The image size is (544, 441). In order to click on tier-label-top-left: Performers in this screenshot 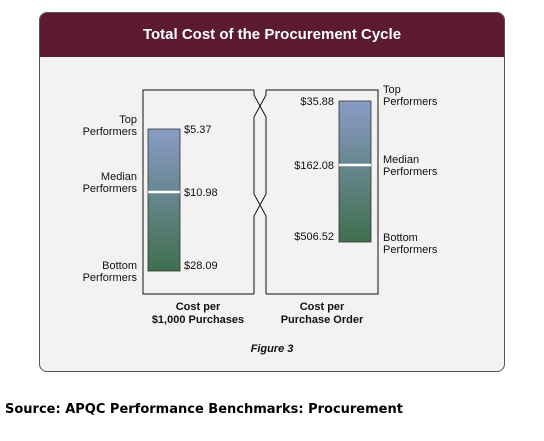, I will do `click(110, 132)`.